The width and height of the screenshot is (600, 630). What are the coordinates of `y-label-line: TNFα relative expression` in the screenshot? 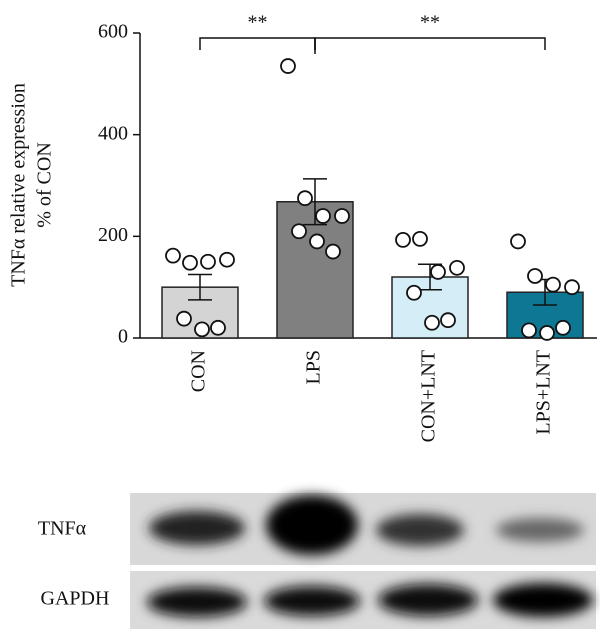 It's located at (19, 185).